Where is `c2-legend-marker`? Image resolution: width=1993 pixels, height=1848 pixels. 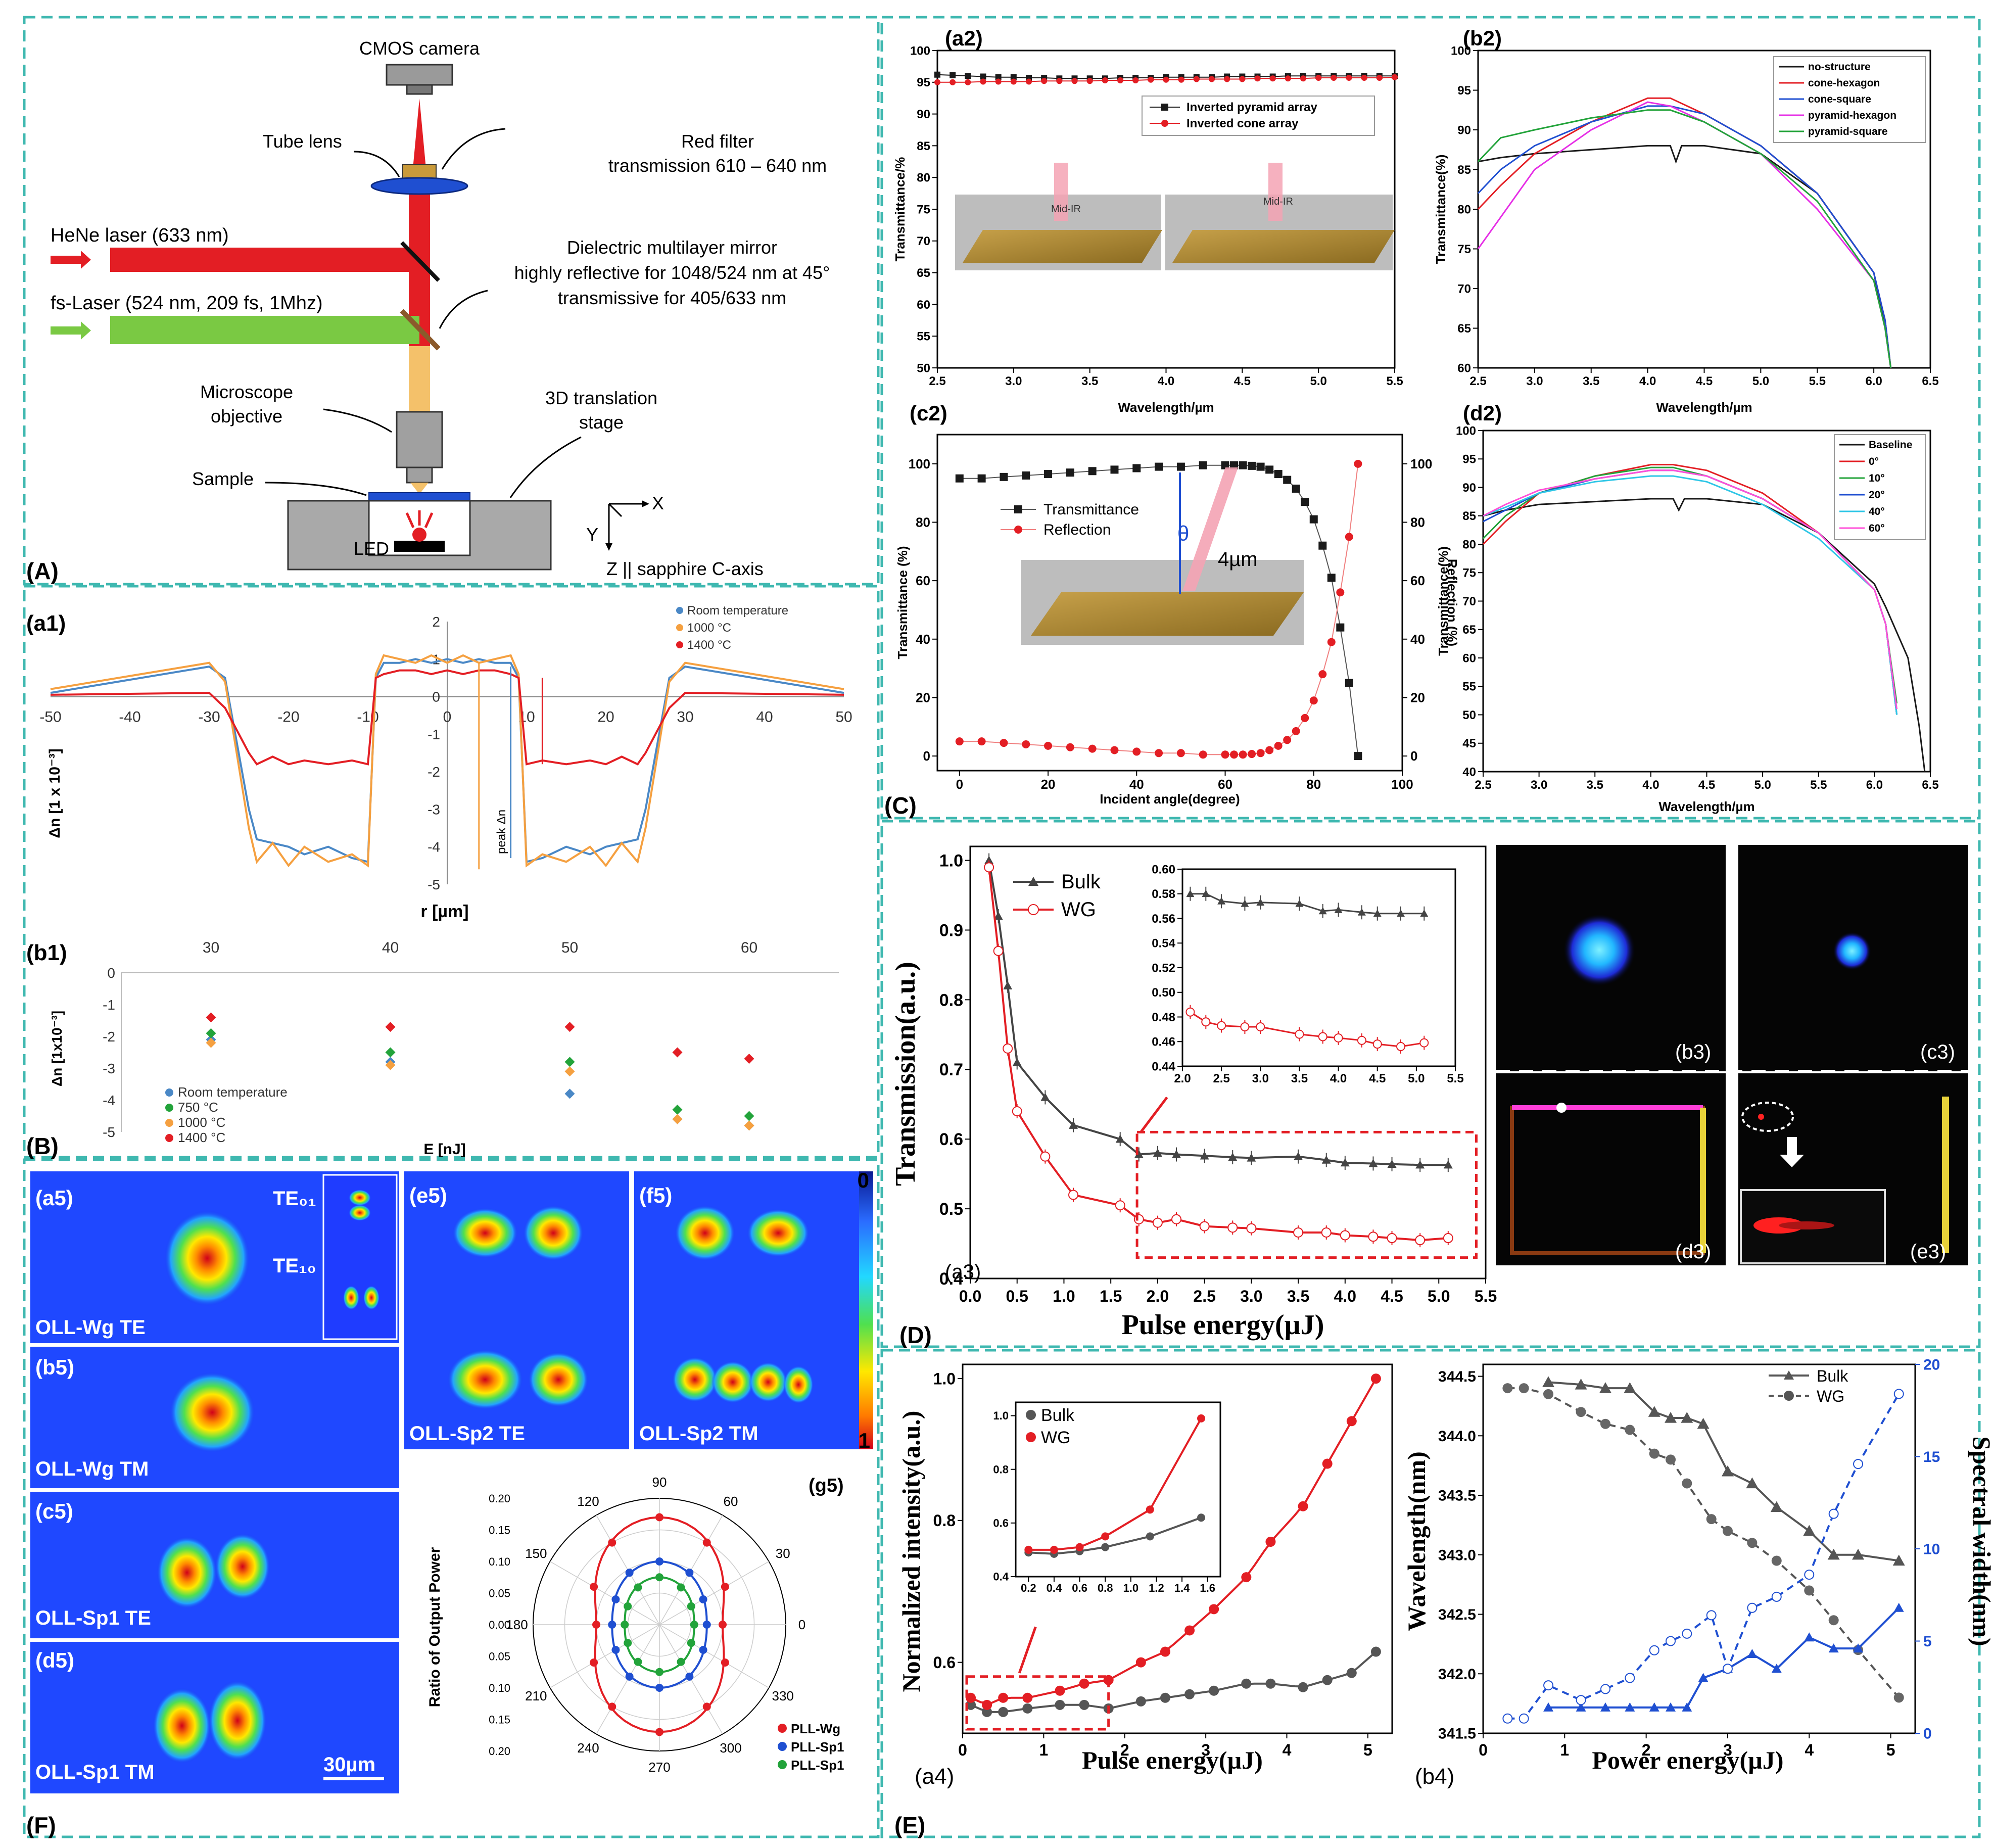
c2-legend-marker is located at coordinates (1018, 530).